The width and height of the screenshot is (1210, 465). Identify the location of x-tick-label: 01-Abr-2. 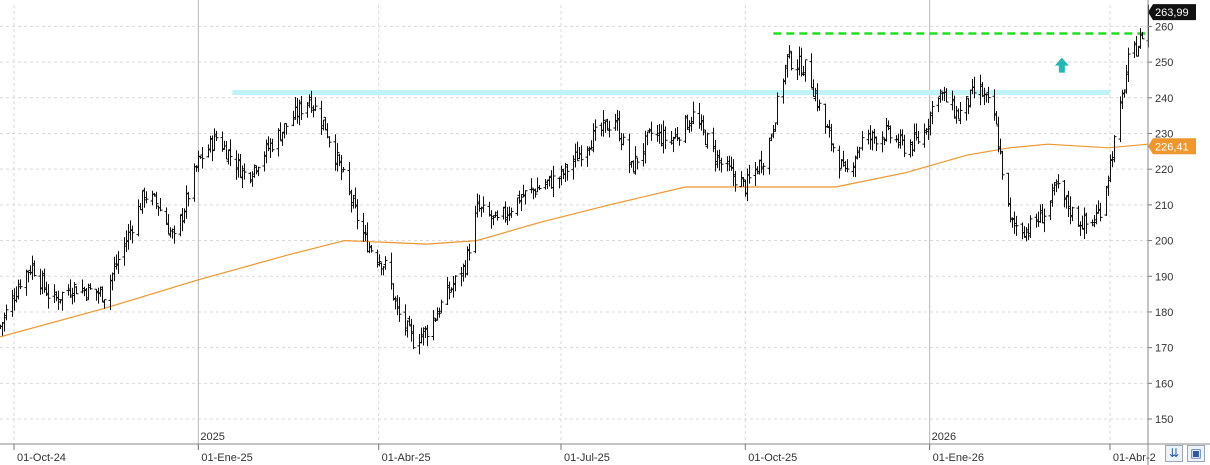
(1134, 458).